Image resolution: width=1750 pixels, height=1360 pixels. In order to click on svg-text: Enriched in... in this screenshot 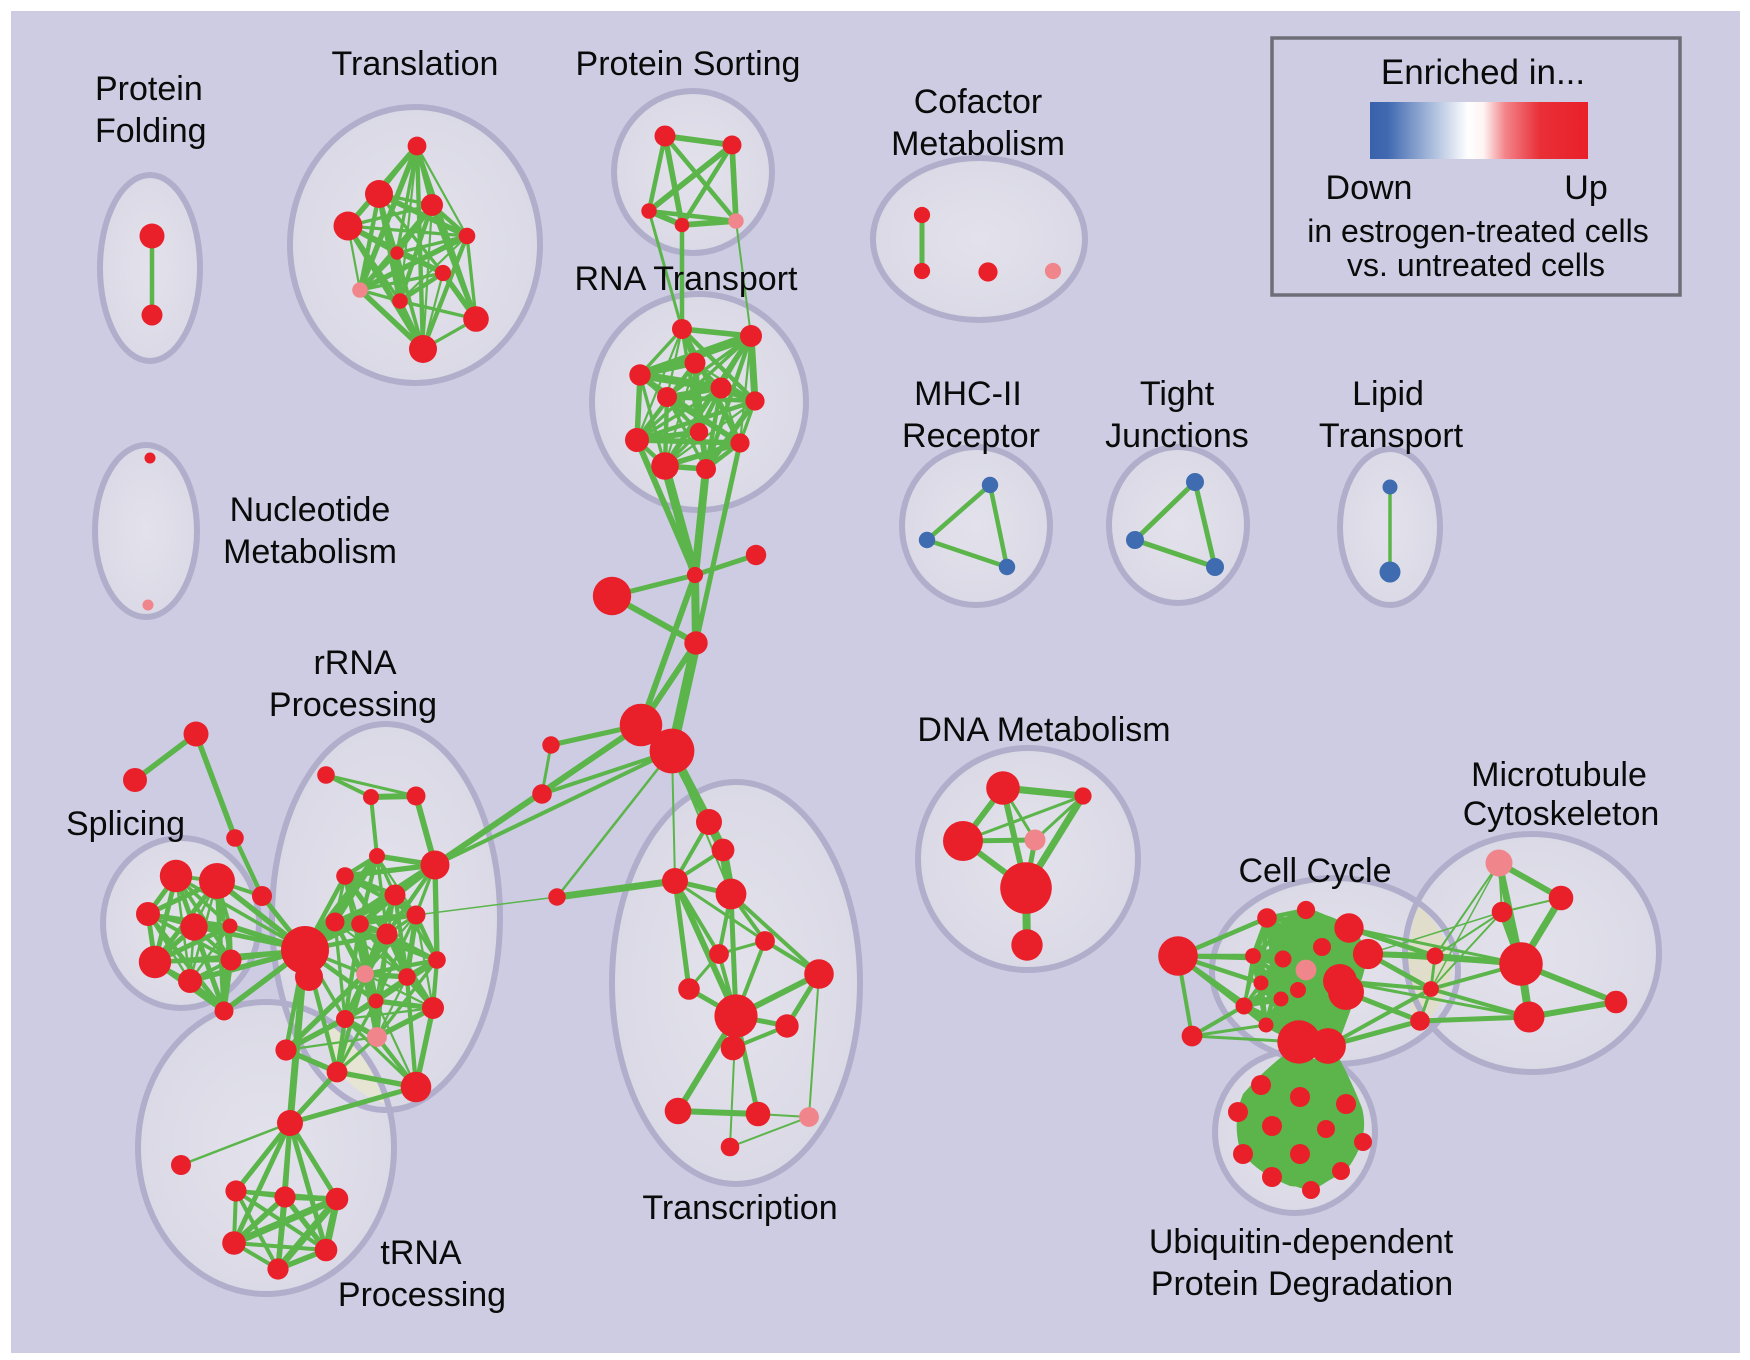, I will do `click(1483, 72)`.